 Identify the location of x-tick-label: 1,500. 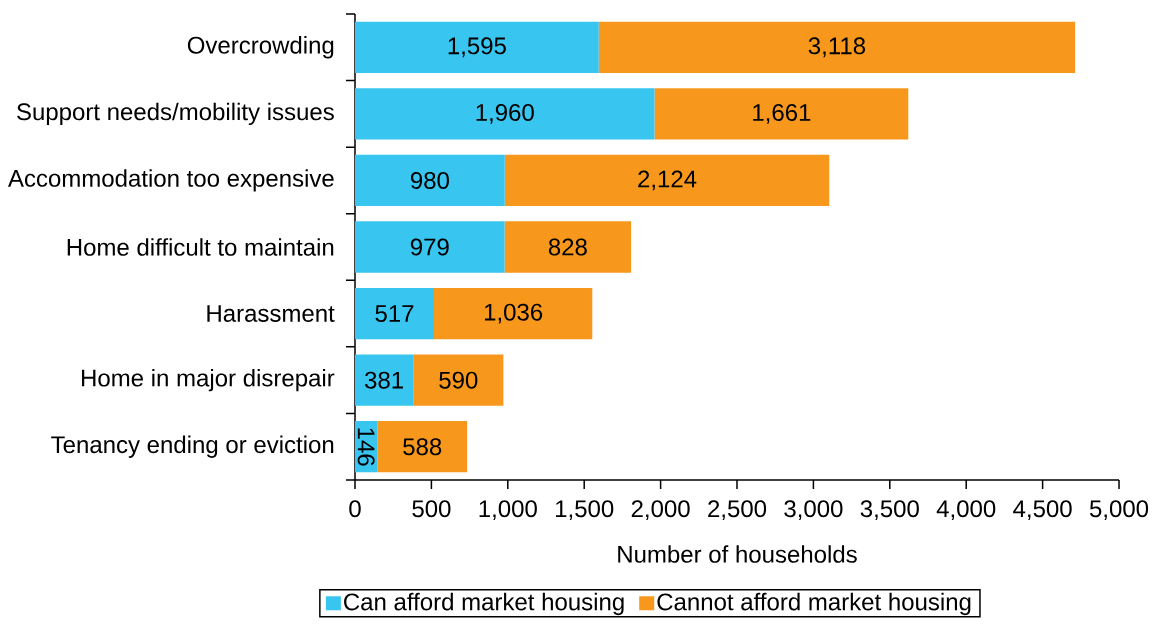
(585, 510).